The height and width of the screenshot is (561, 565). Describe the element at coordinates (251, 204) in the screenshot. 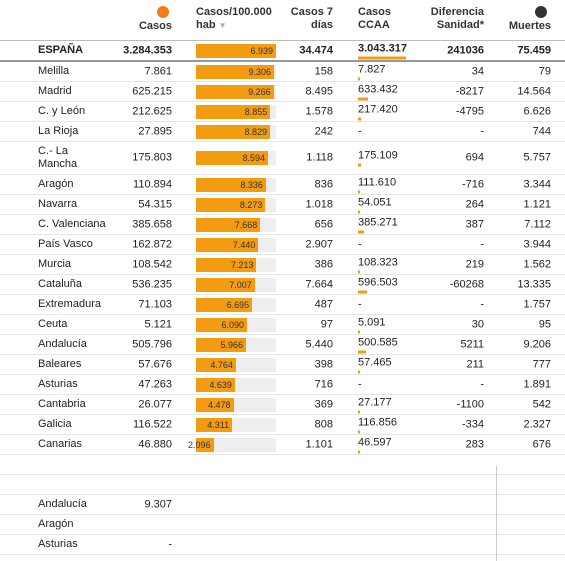

I see `bar-label: 8.273` at that location.